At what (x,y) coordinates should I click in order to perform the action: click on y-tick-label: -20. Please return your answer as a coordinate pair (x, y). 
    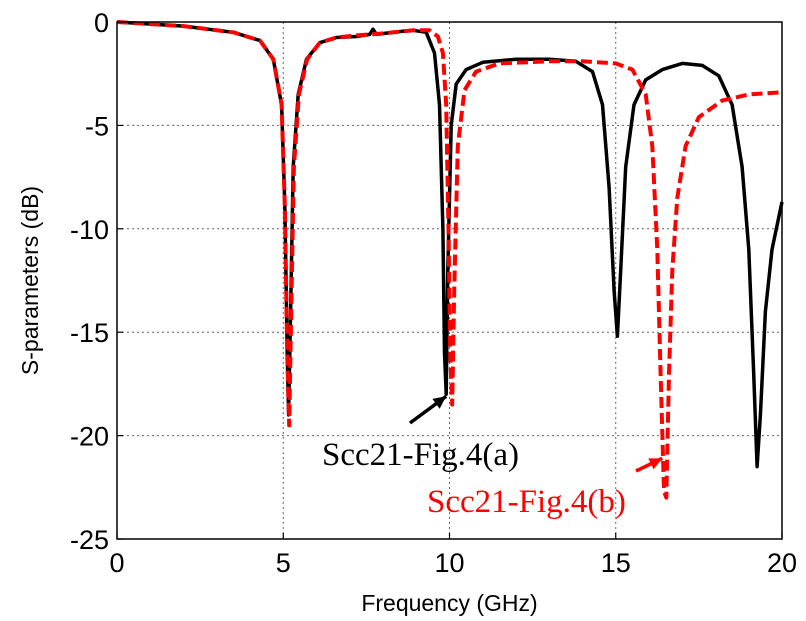
    Looking at the image, I should click on (89, 437).